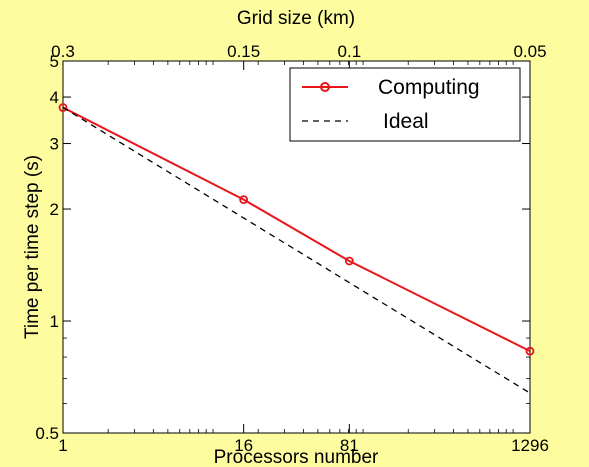 The image size is (589, 467). Describe the element at coordinates (303, 445) in the screenshot. I see `x-tick-labels: 1 16 81 1296` at that location.